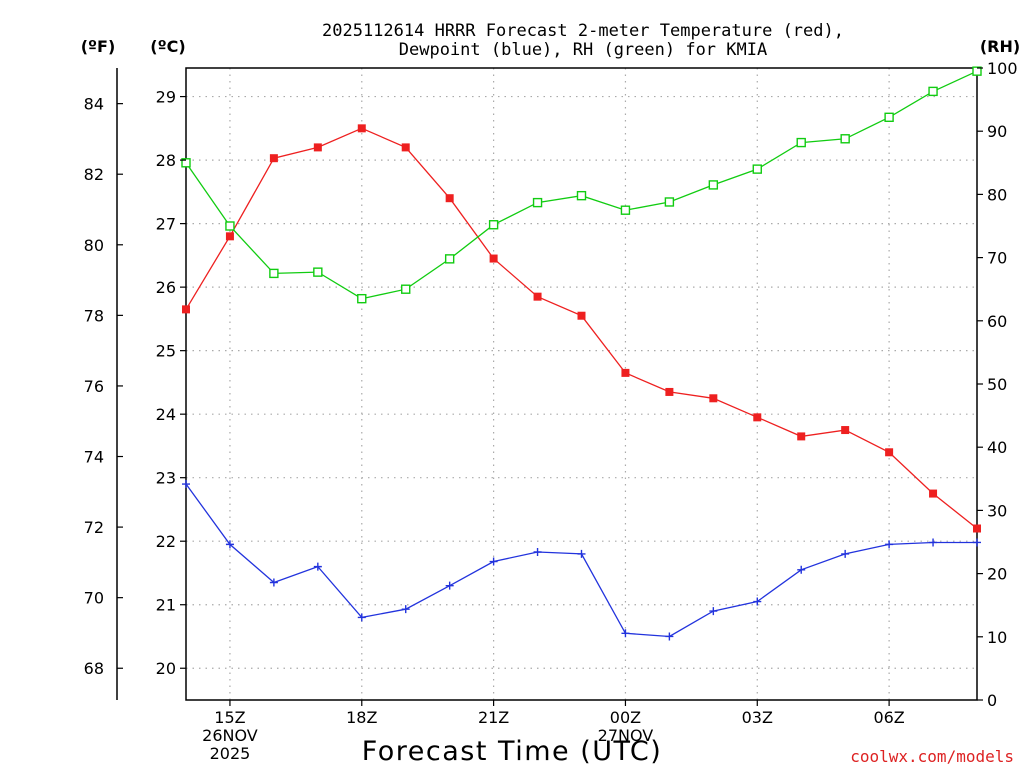  I want to click on x-axis-title: Forecast Time (UTC), so click(512, 751).